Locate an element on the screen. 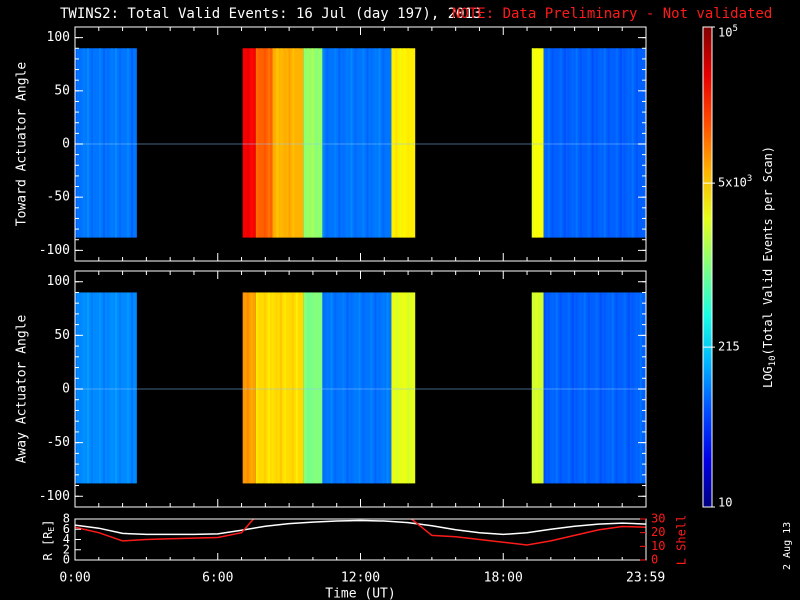 The width and height of the screenshot is (800, 600). y-tick-label: 50 is located at coordinates (62, 90).